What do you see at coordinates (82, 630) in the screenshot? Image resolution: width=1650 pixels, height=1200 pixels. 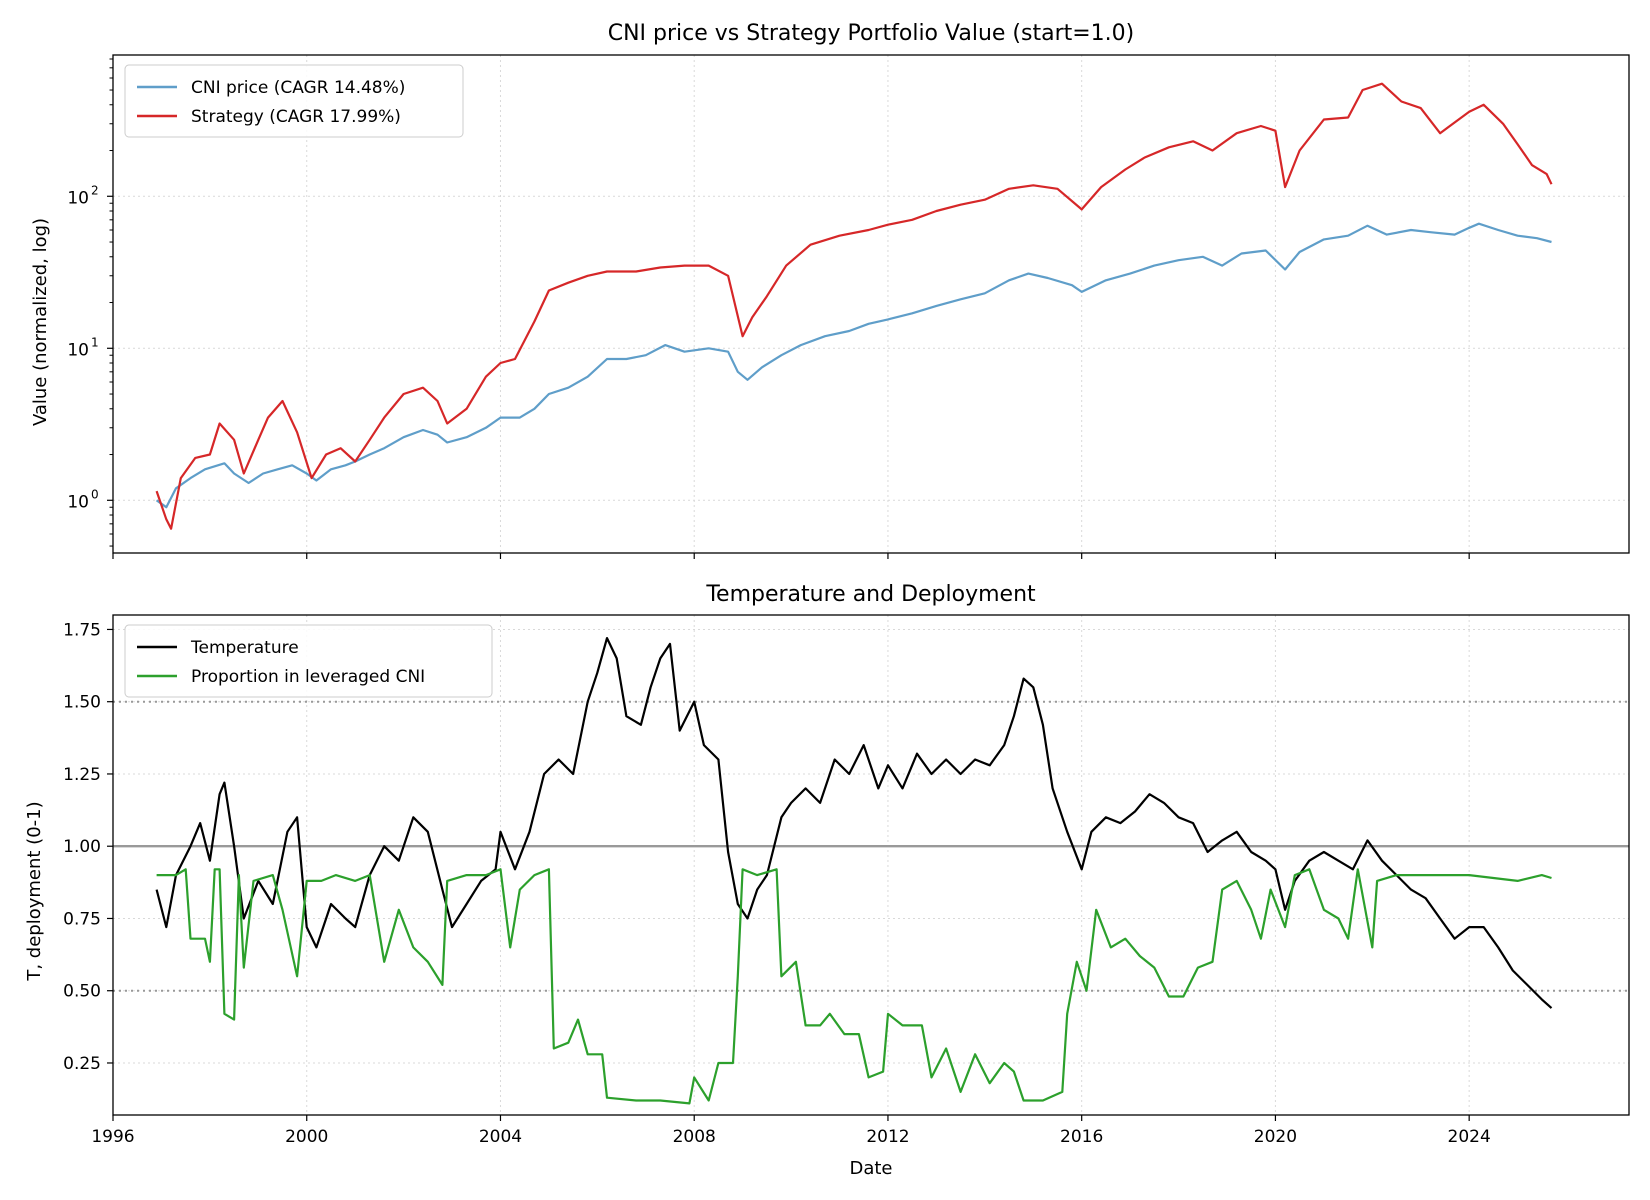 I see `bottom-y-tick-label: 1.75` at bounding box center [82, 630].